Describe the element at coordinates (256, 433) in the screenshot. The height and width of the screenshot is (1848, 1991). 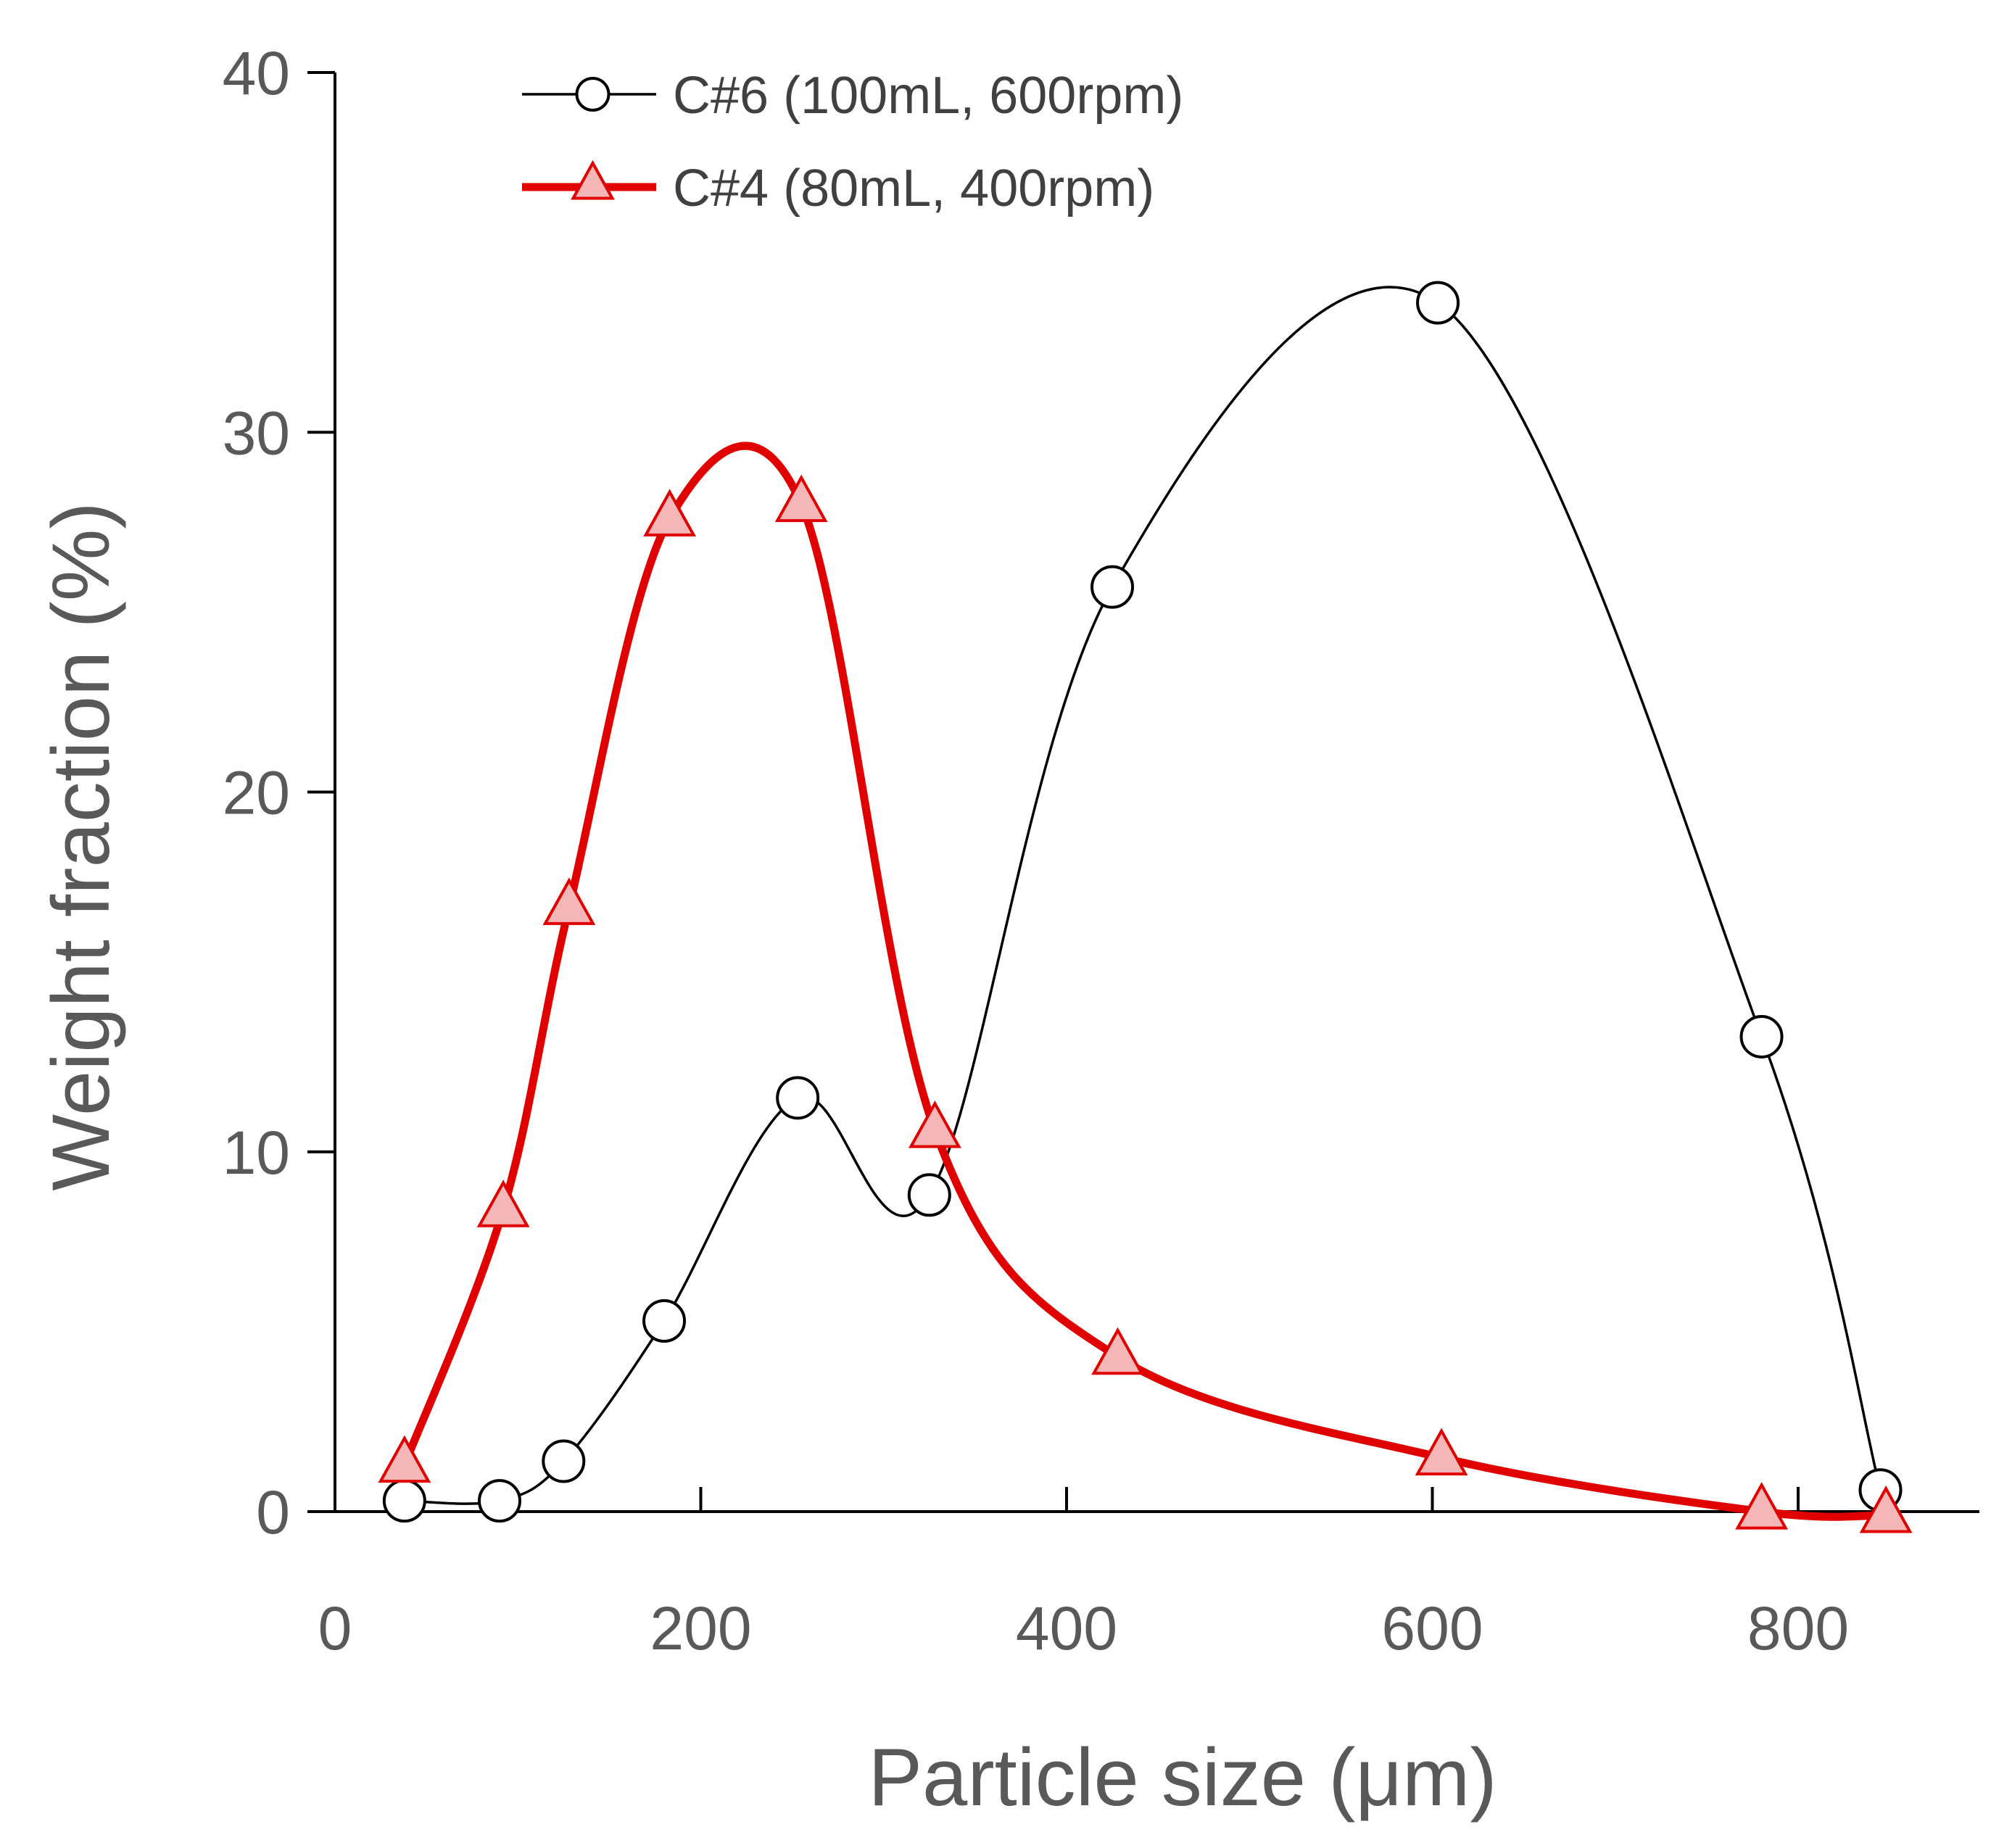
I see `y-tick-label: 30` at that location.